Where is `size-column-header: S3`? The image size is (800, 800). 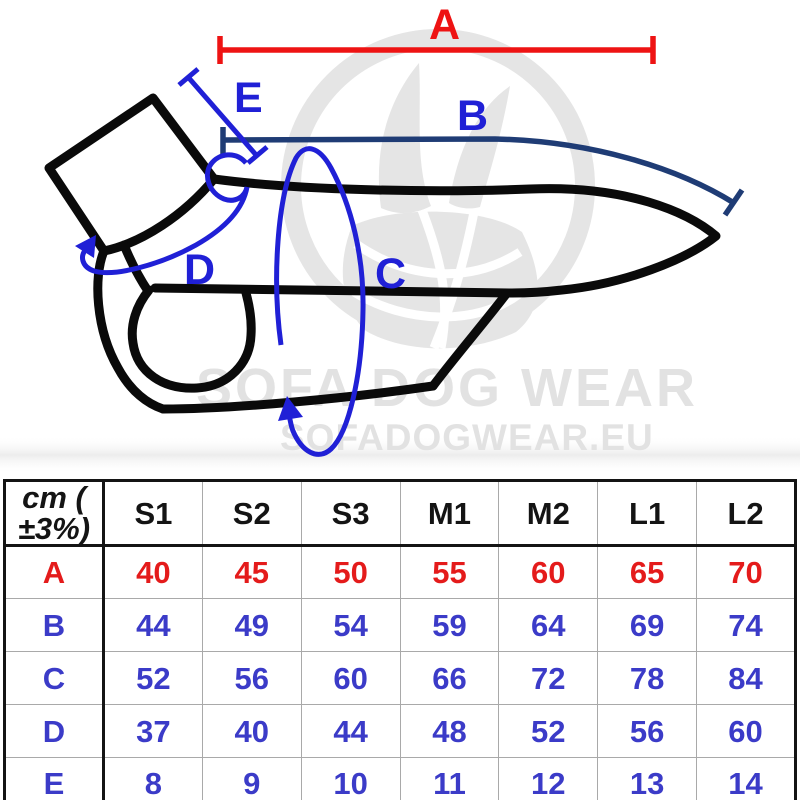 size-column-header: S3 is located at coordinates (350, 513).